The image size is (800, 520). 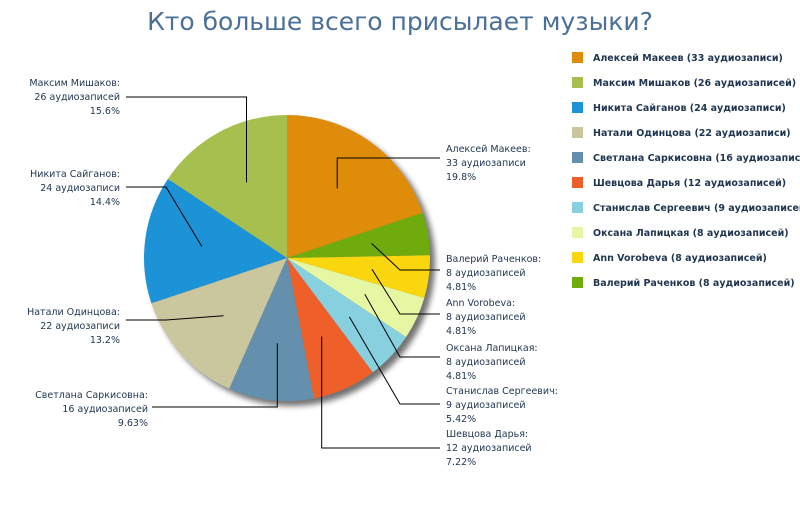 What do you see at coordinates (696, 158) in the screenshot?
I see `legend-label: Светлана Саркисовна (16 аудиозаписей)` at bounding box center [696, 158].